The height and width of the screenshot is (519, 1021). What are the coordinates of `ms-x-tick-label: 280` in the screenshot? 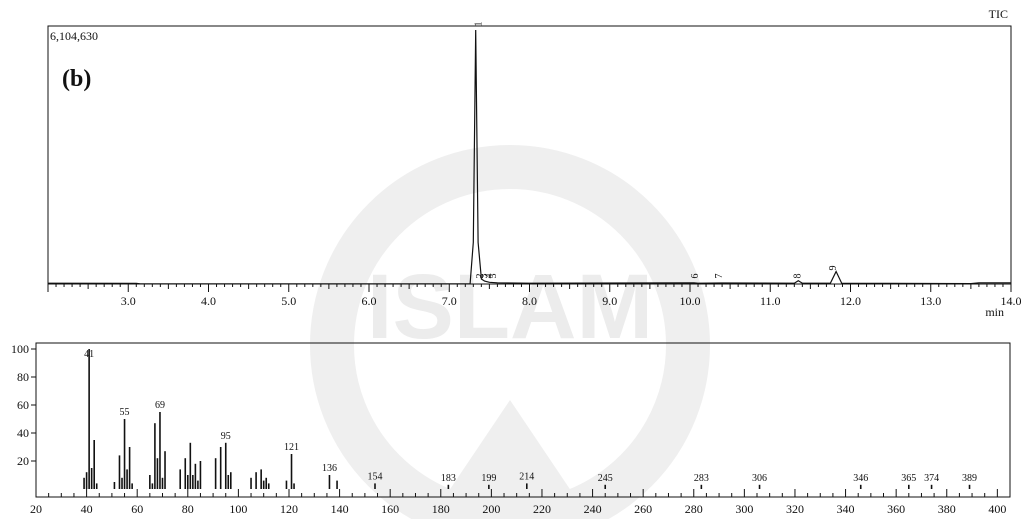 It's located at (694, 509).